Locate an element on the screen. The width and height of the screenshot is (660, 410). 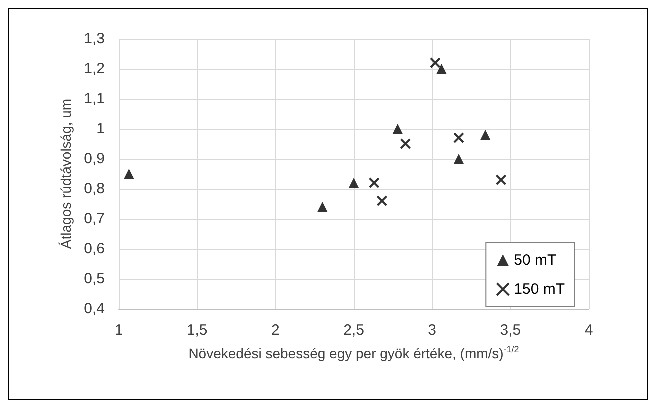
y-tick-label: 1,3 is located at coordinates (94, 39).